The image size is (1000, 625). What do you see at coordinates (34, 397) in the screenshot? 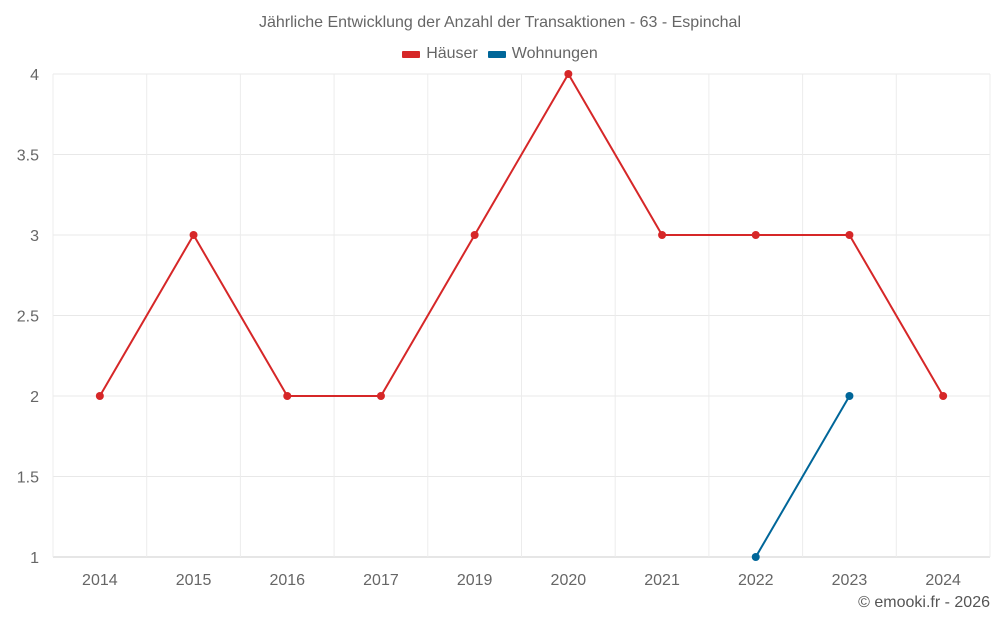
I see `y-tick-label: 2` at bounding box center [34, 397].